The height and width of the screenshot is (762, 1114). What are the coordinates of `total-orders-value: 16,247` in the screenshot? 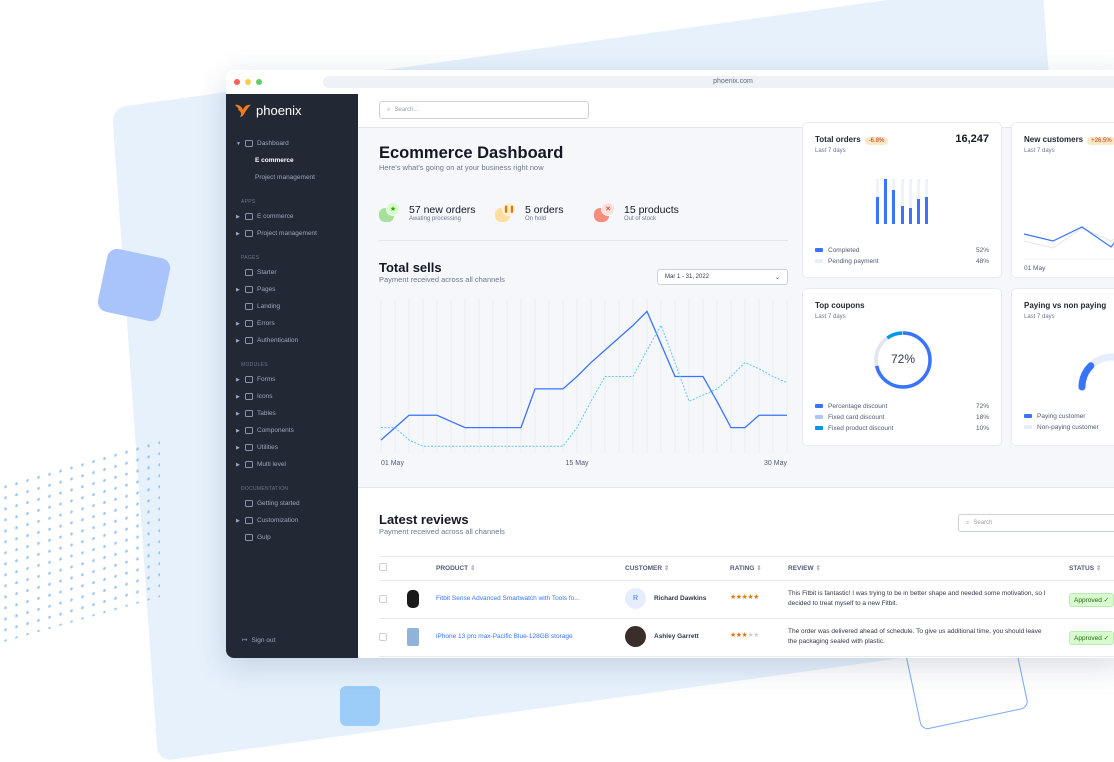 It's located at (972, 139).